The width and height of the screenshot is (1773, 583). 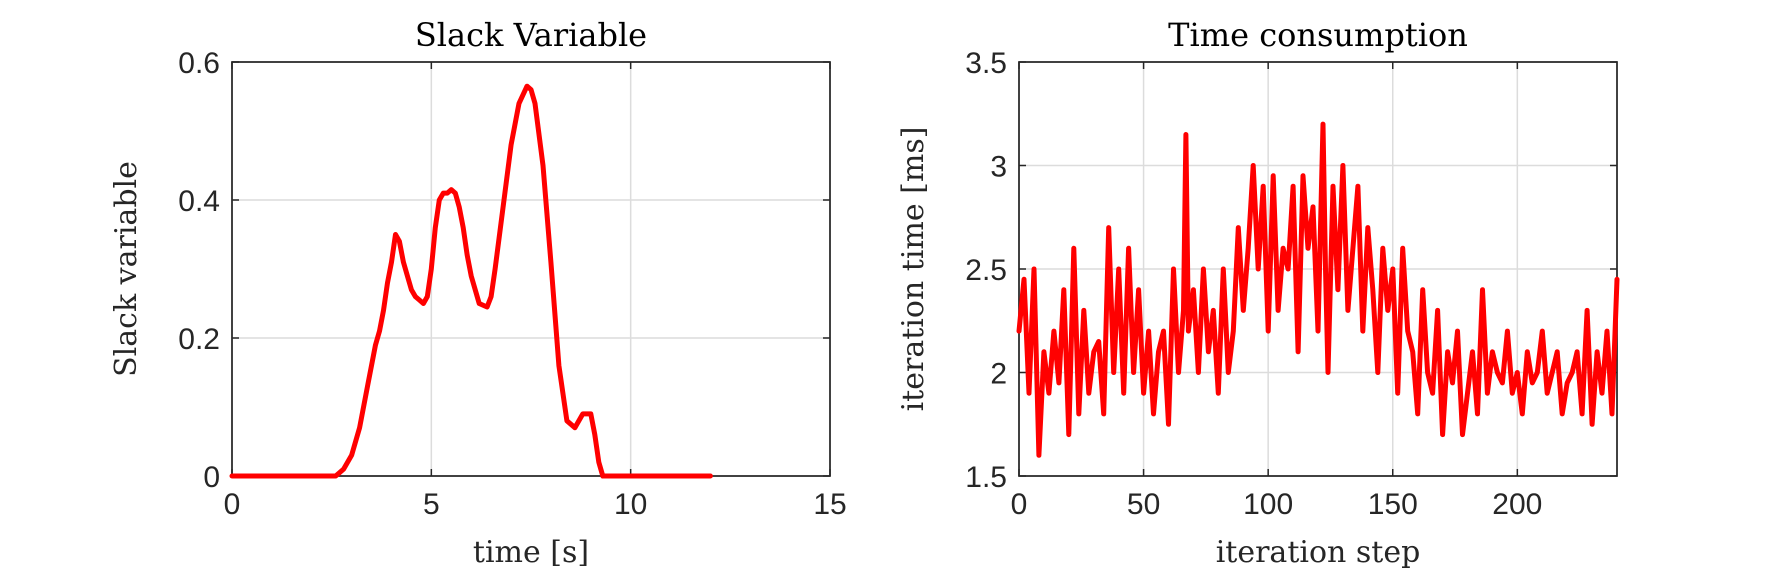 What do you see at coordinates (1268, 504) in the screenshot?
I see `x-tick-label: 100` at bounding box center [1268, 504].